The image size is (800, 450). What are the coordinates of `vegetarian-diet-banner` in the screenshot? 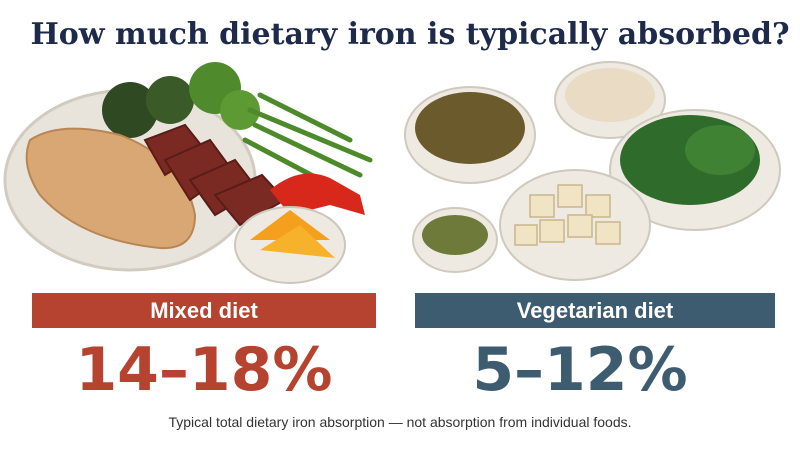 It's located at (595, 310).